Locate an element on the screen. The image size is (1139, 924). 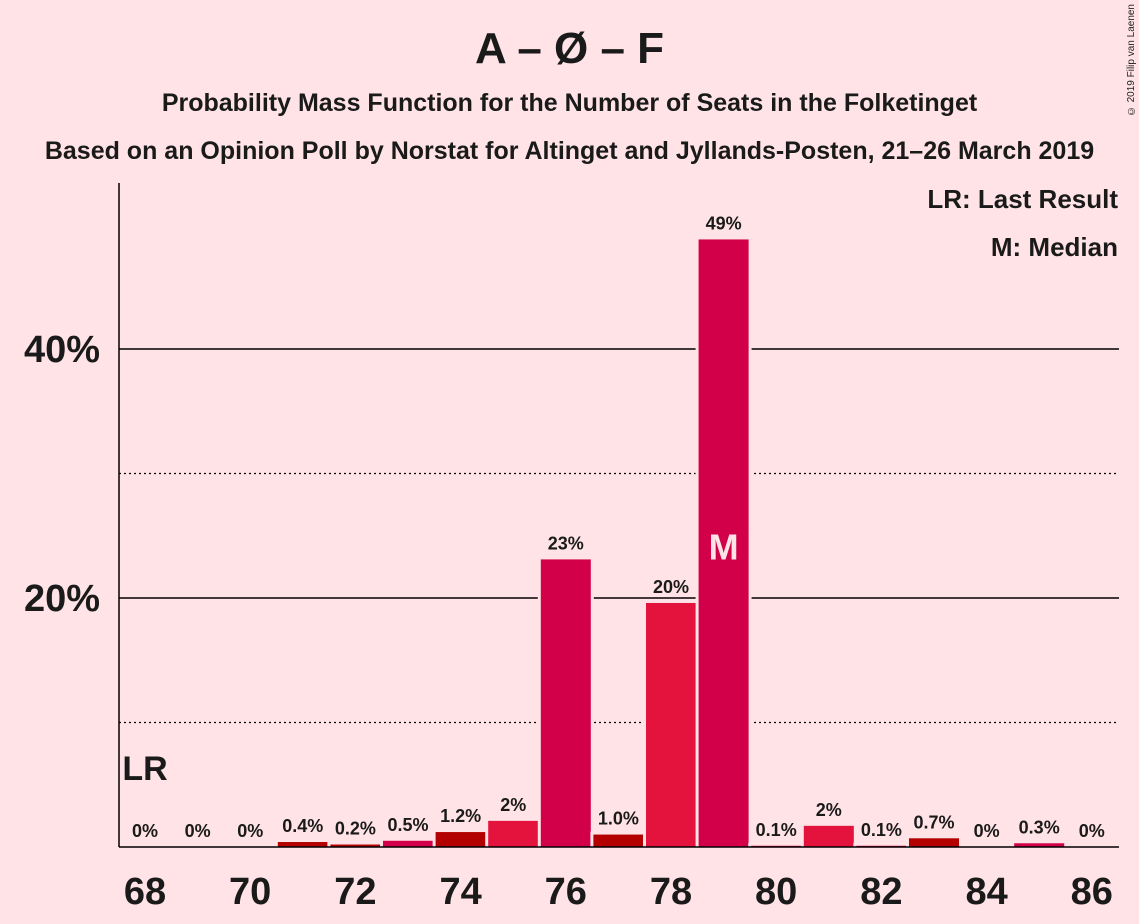
data-label-70: 0% is located at coordinates (250, 831).